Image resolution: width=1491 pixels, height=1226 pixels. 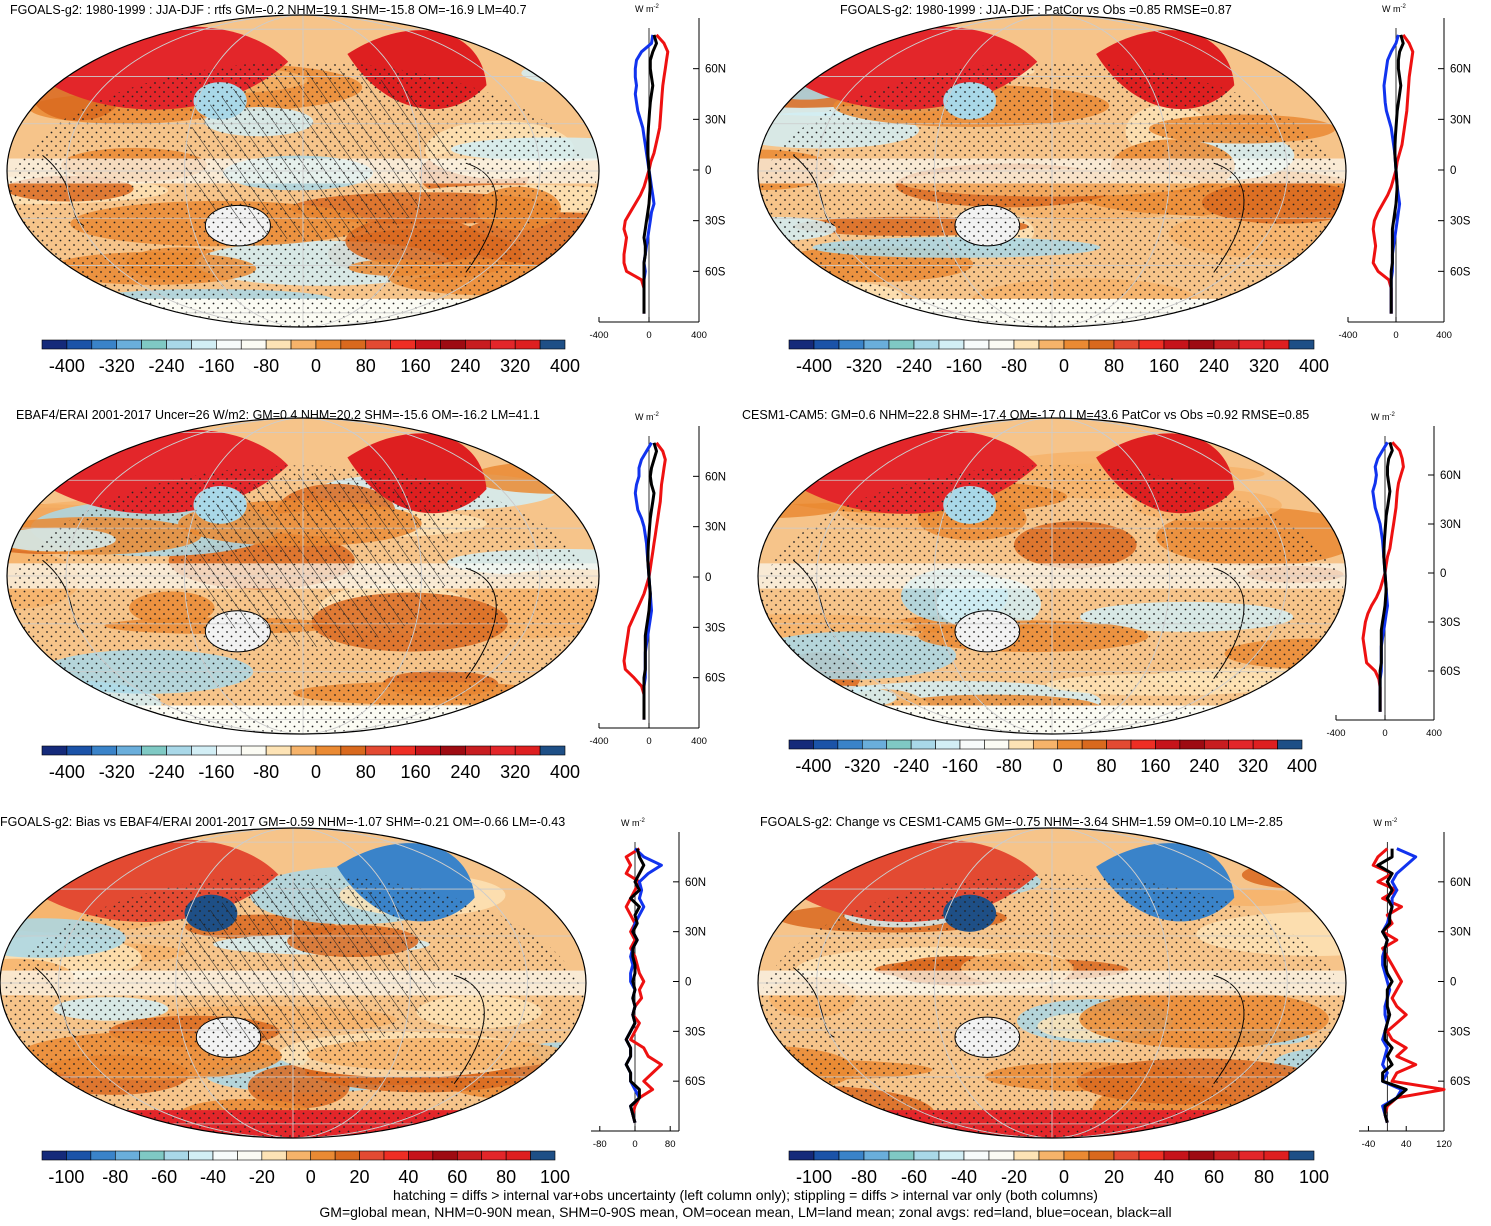 What do you see at coordinates (1014, 1177) in the screenshot?
I see `colorbar-label: -20` at bounding box center [1014, 1177].